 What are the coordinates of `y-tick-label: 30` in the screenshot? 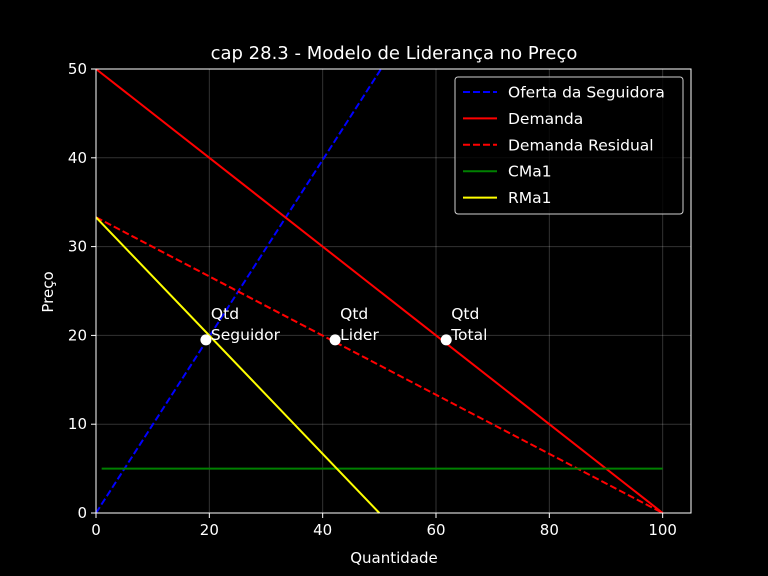 It's located at (77, 247).